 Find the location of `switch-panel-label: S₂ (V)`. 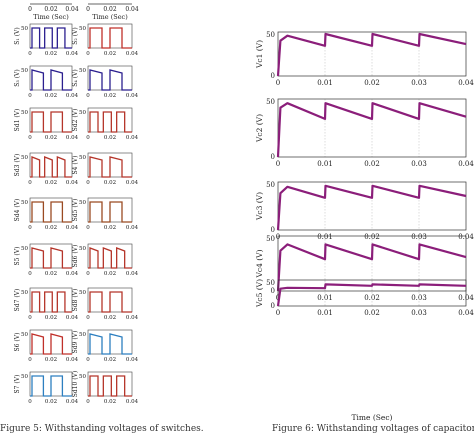

switch-panel-label: S₂ (V) is located at coordinates (75, 35).